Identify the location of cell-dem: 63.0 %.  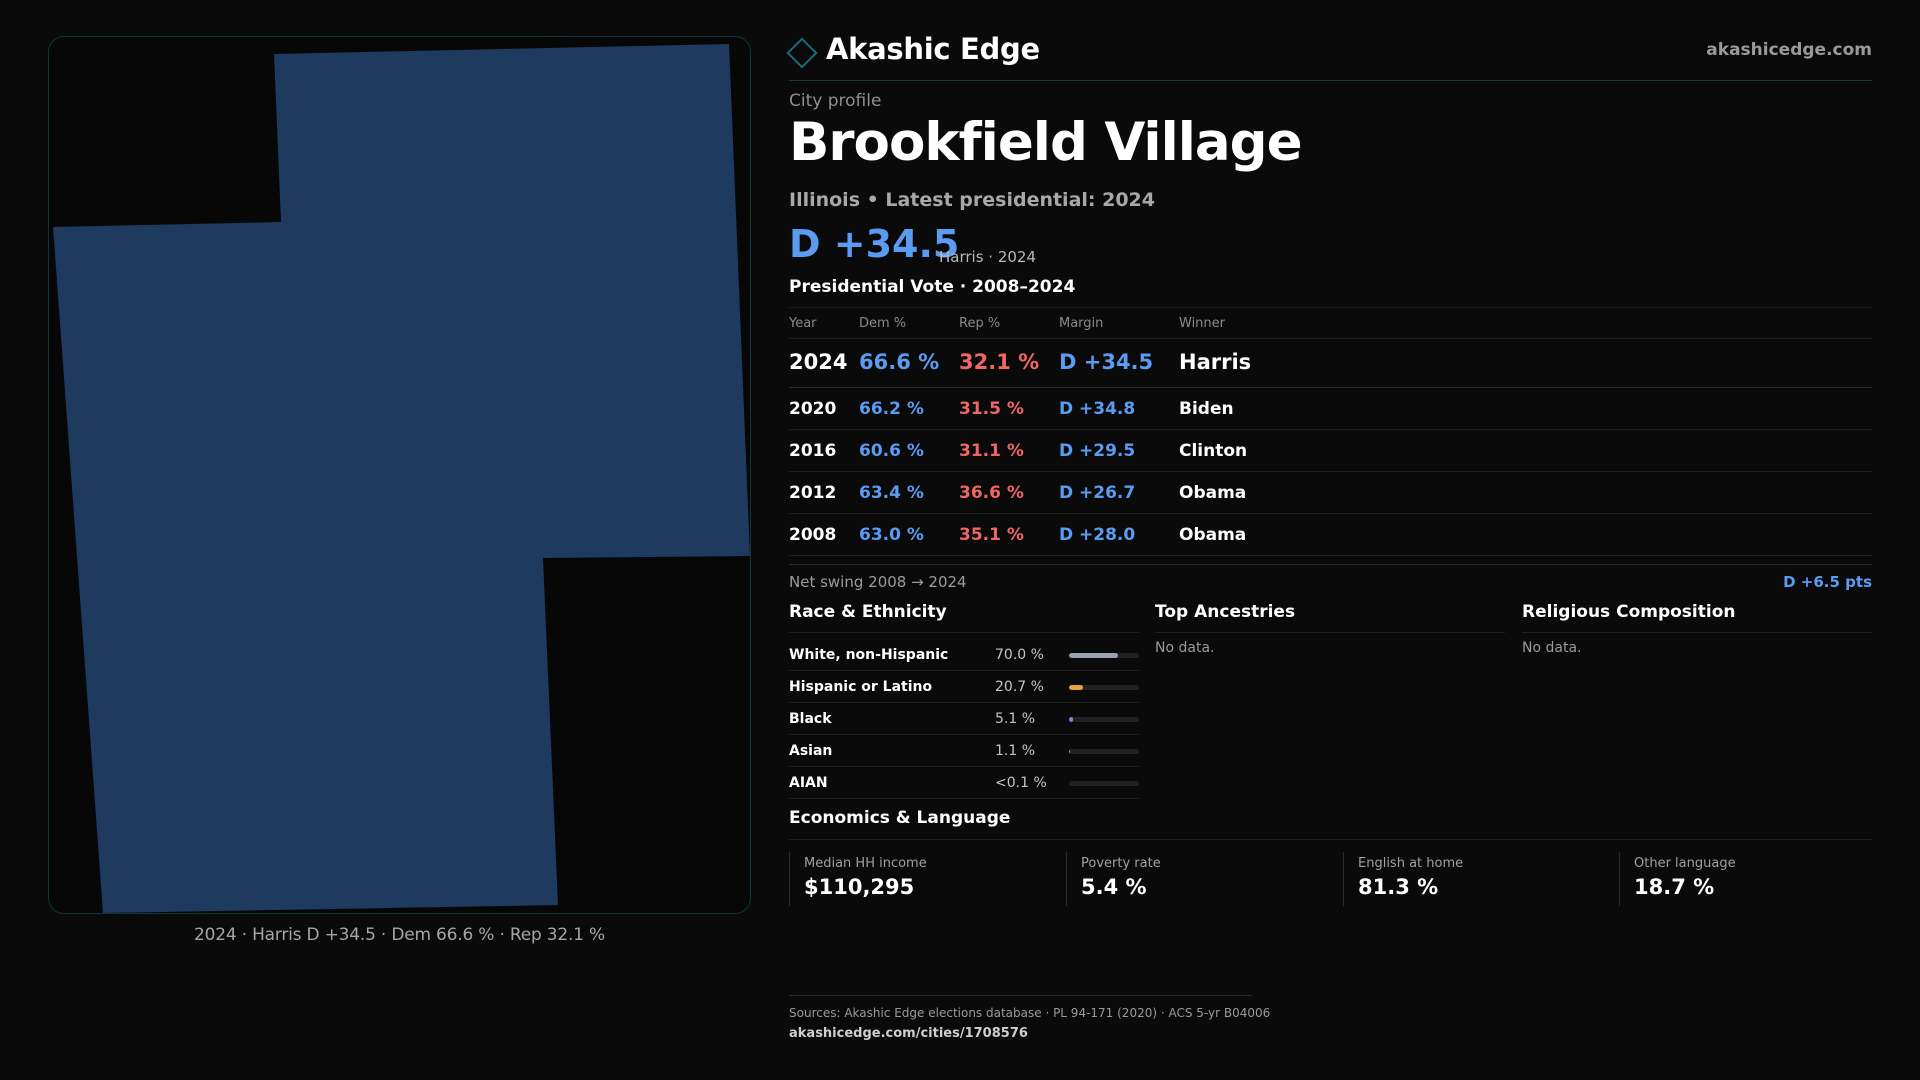
(891, 535).